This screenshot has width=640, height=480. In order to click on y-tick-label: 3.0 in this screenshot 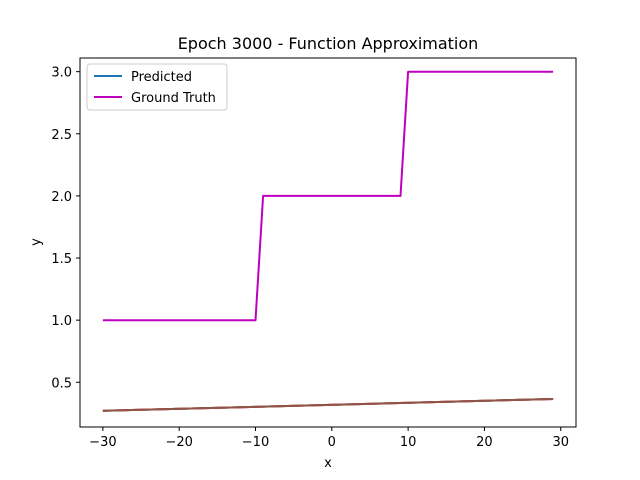, I will do `click(61, 73)`.